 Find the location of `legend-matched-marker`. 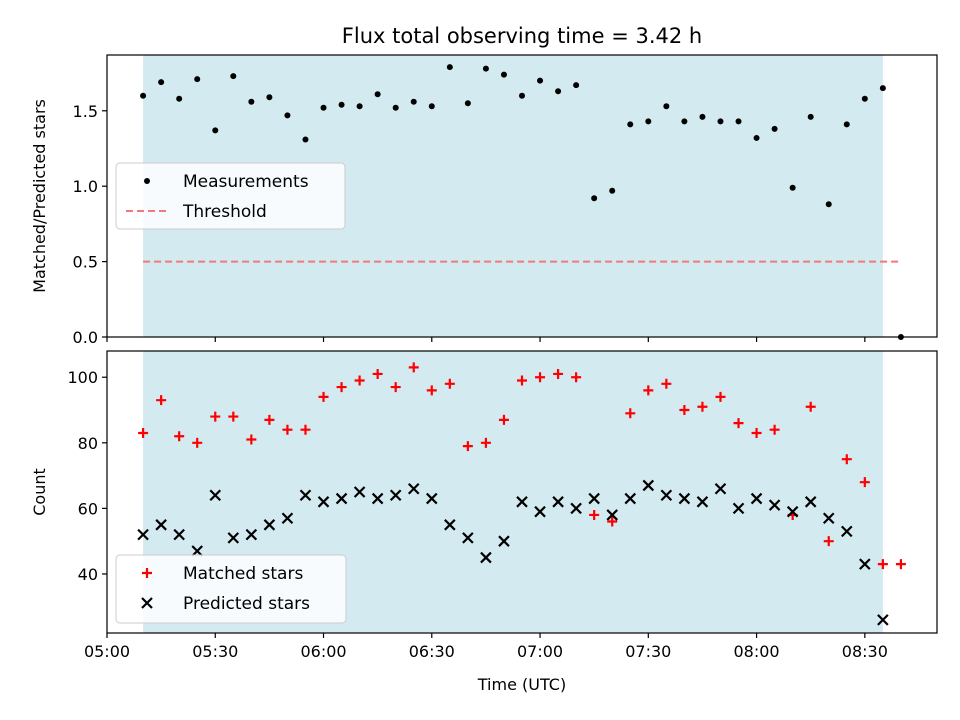

legend-matched-marker is located at coordinates (147, 573).